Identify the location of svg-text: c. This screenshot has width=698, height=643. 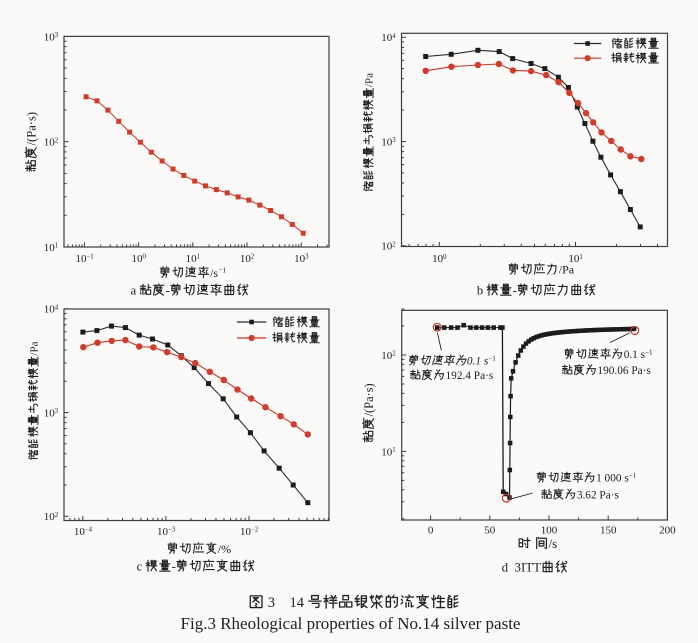
(140, 566).